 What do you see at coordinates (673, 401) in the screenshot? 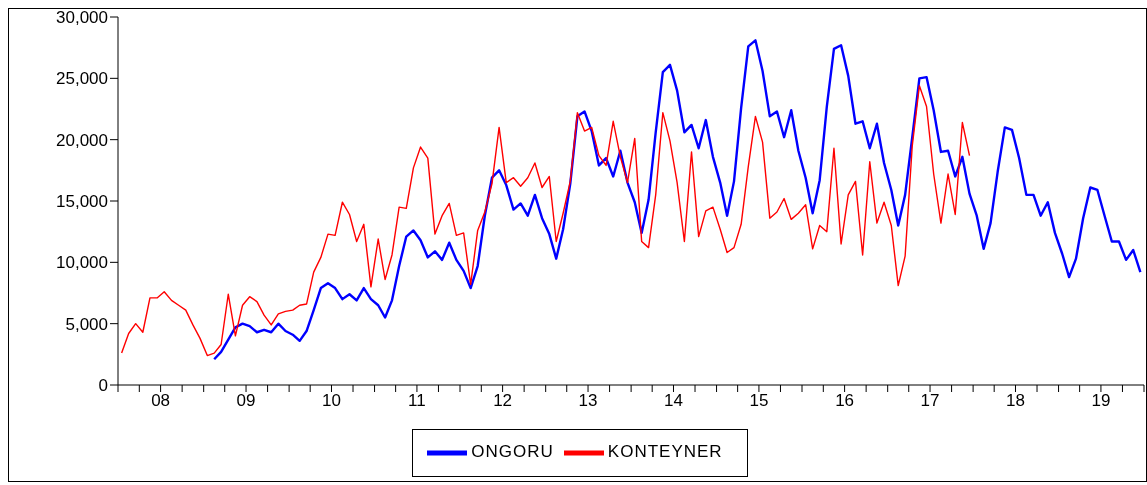
I see `x-tick-label: 14` at bounding box center [673, 401].